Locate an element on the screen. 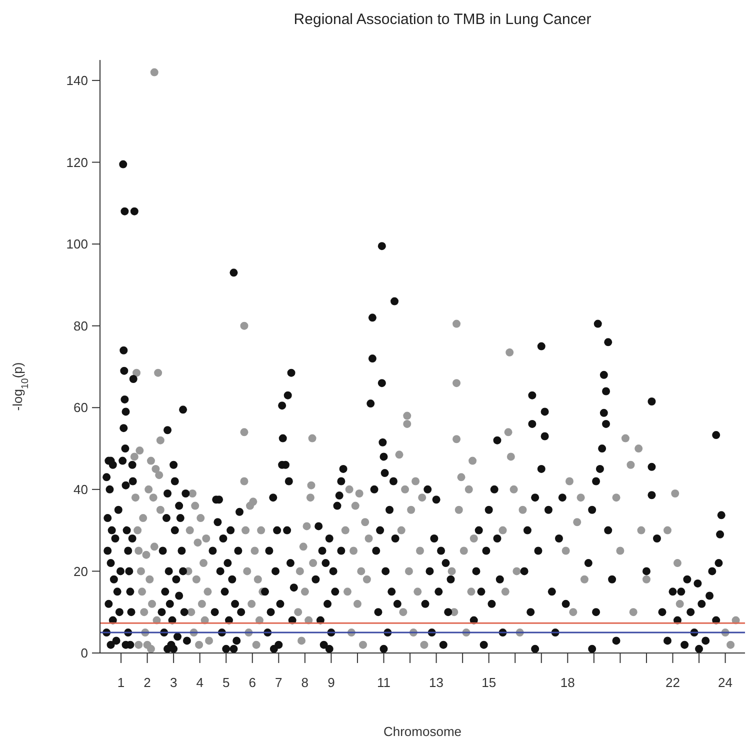  y-tick-label: 120 is located at coordinates (77, 162).